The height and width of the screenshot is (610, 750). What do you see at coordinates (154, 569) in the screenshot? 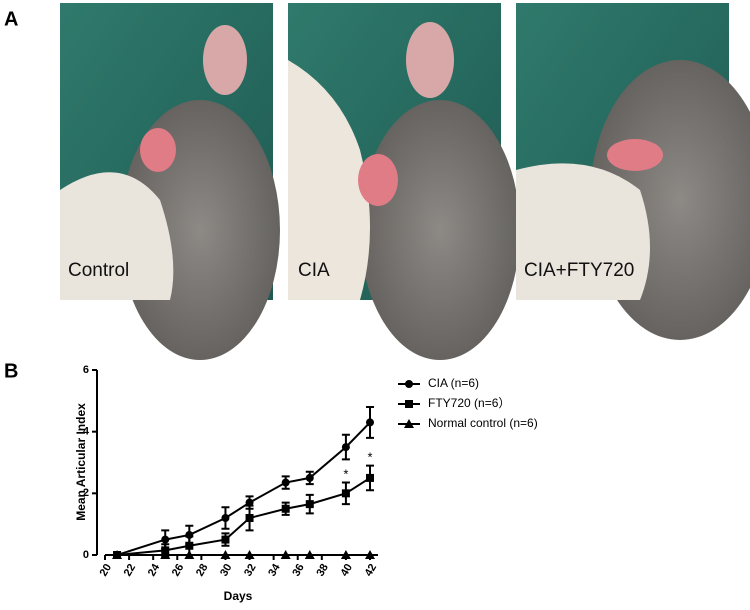
I see `x-tick-label: 24` at bounding box center [154, 569].